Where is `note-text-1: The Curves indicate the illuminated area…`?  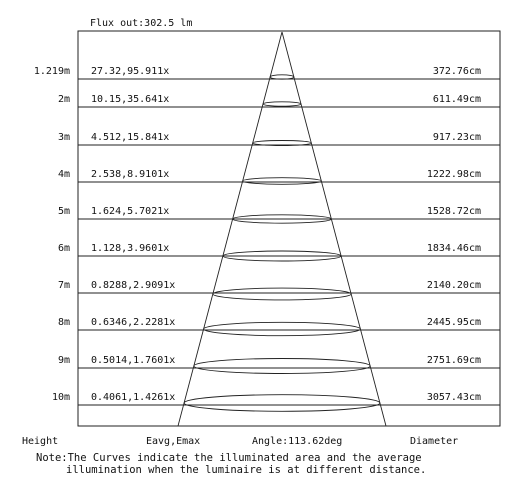
note-text-1: The Curves indicate the illuminated area… is located at coordinates (244, 458).